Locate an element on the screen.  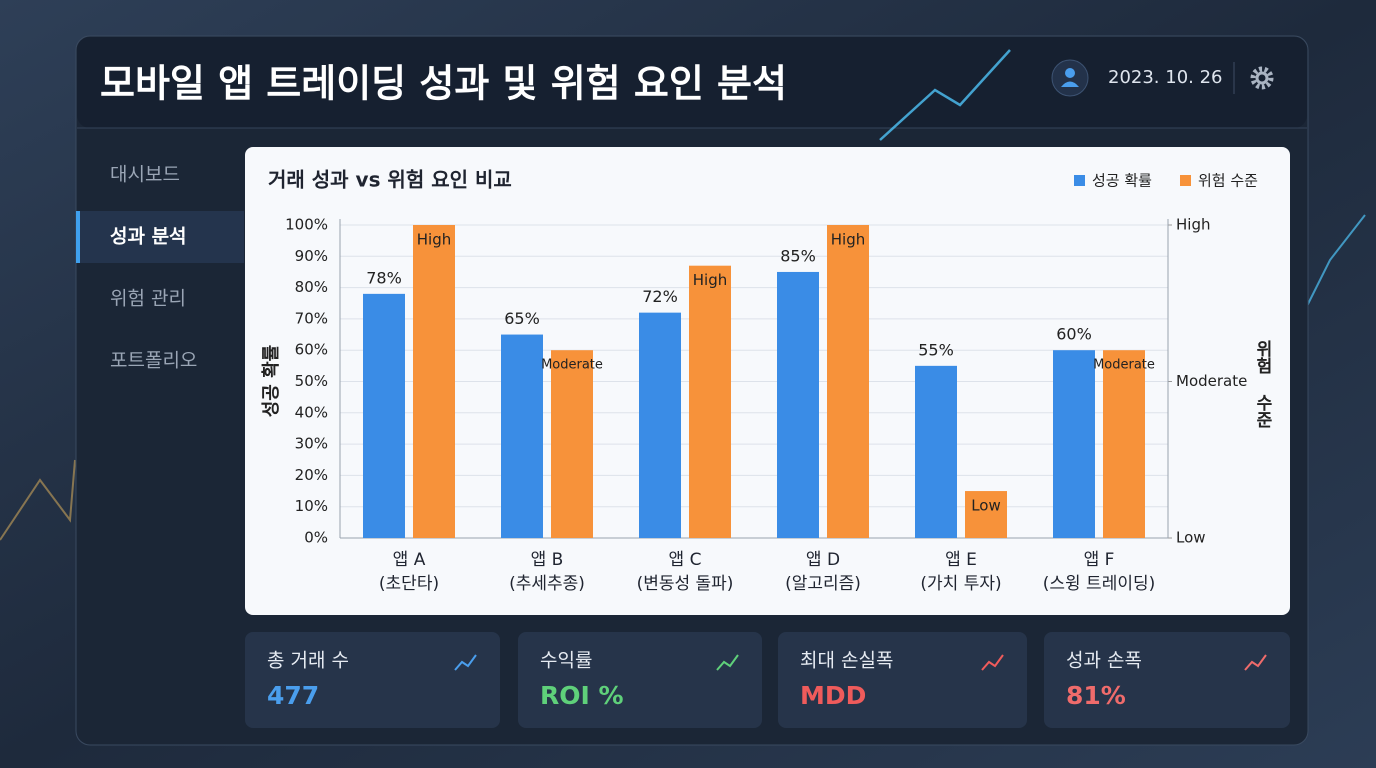
stat-title: 총 거래 수 is located at coordinates (308, 661).